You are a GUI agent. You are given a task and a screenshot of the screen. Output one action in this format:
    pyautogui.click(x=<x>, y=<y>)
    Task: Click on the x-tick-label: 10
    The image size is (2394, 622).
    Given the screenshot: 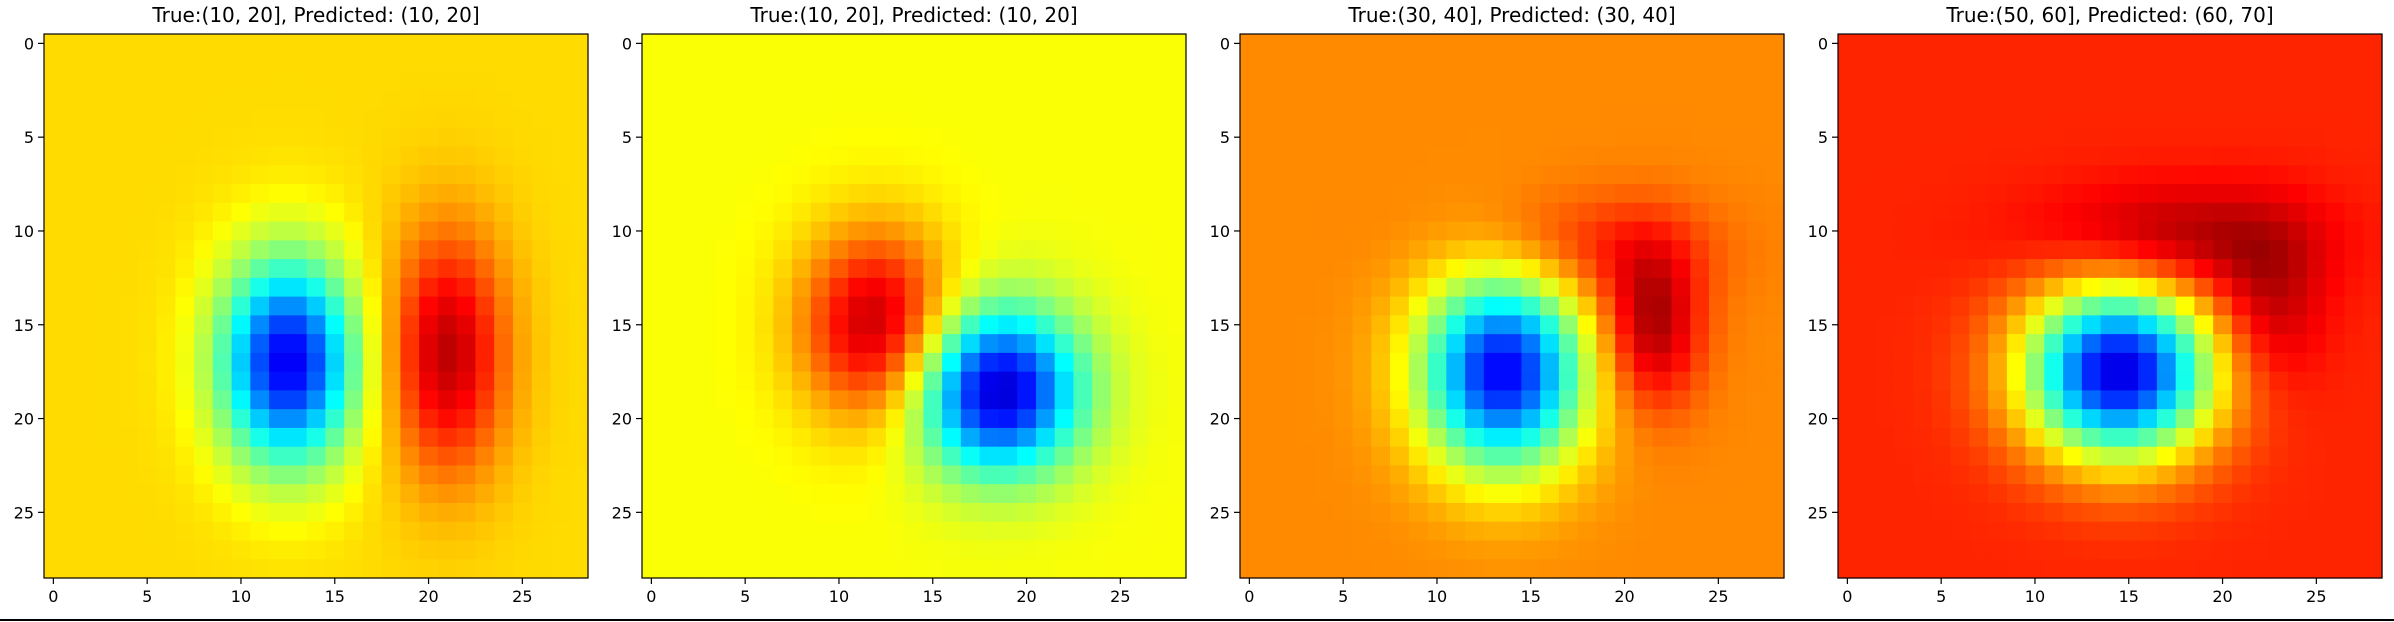 What is the action you would take?
    pyautogui.click(x=1437, y=596)
    